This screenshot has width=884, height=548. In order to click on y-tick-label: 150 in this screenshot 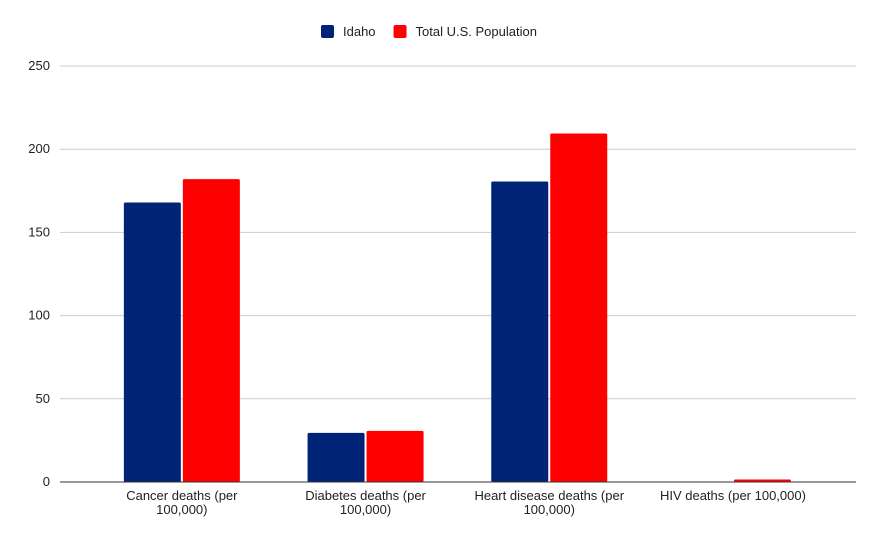, I will do `click(39, 231)`.